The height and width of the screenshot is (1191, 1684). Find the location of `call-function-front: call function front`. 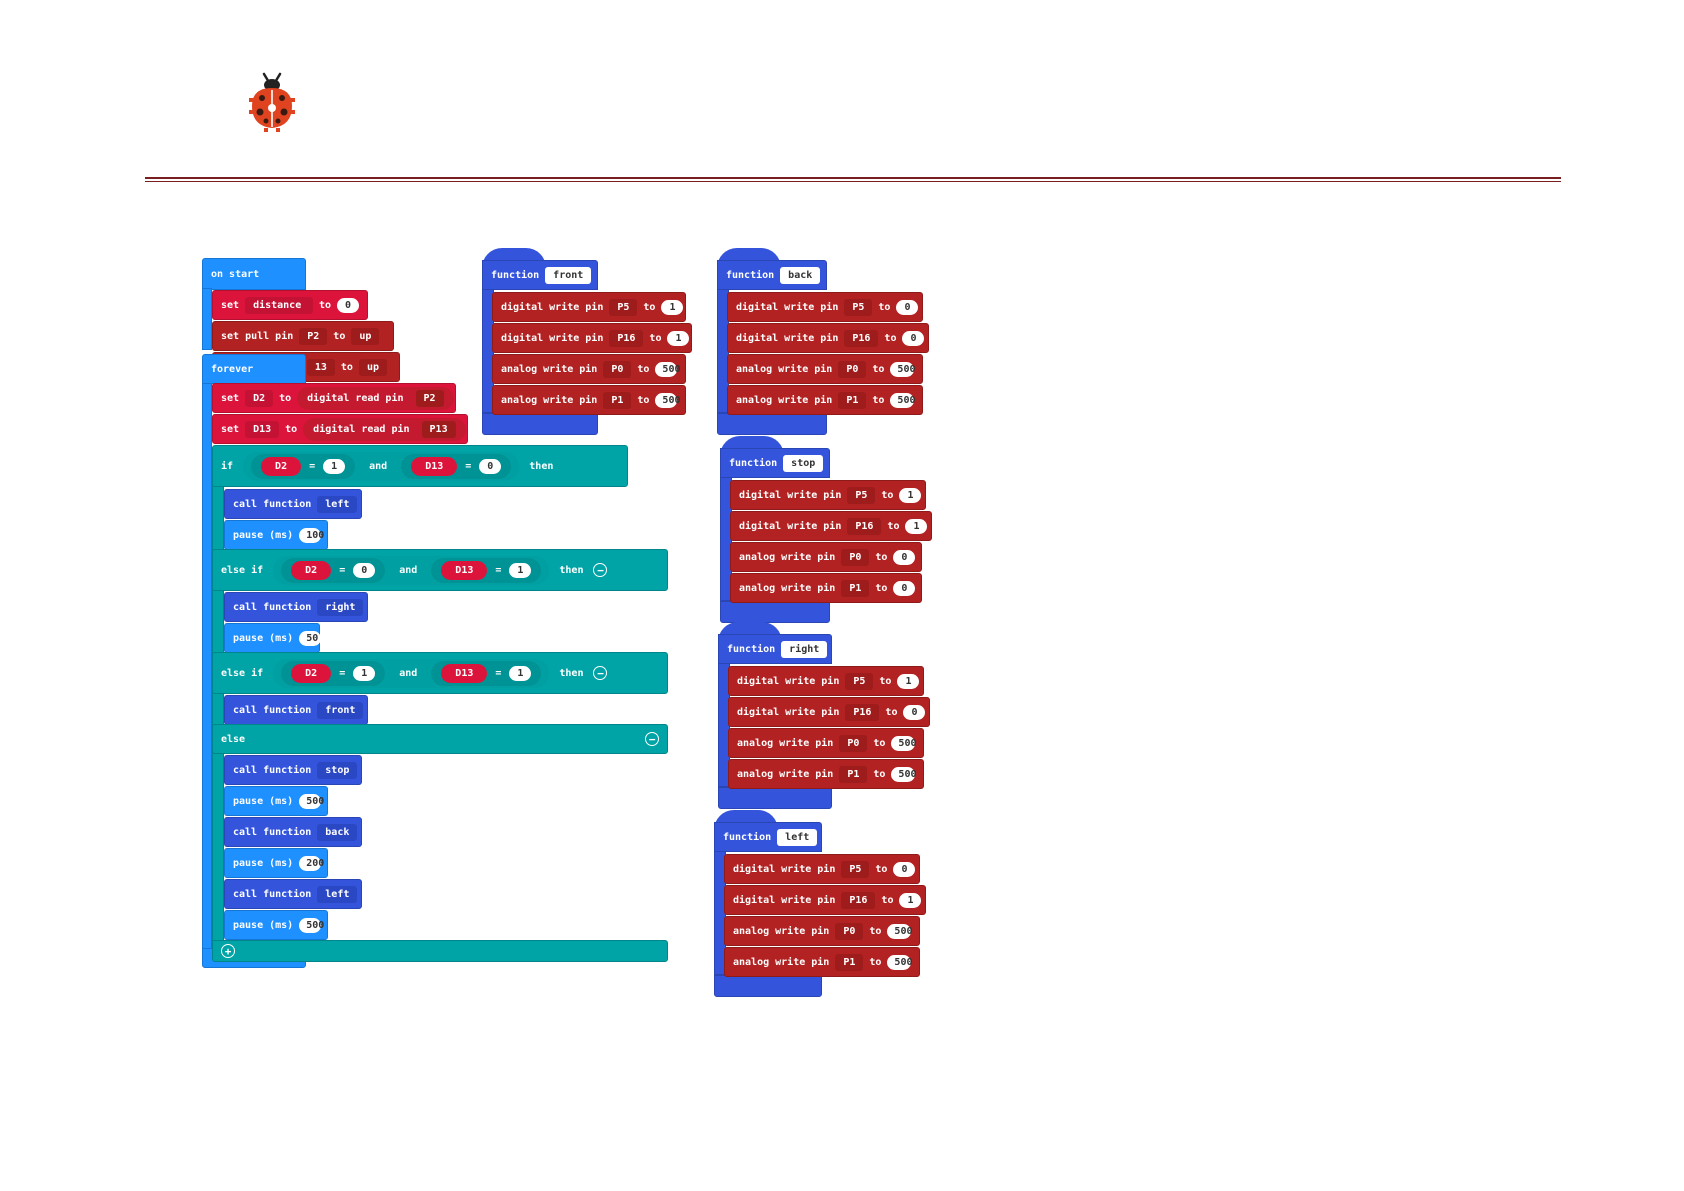

call-function-front: call function front is located at coordinates (296, 710).